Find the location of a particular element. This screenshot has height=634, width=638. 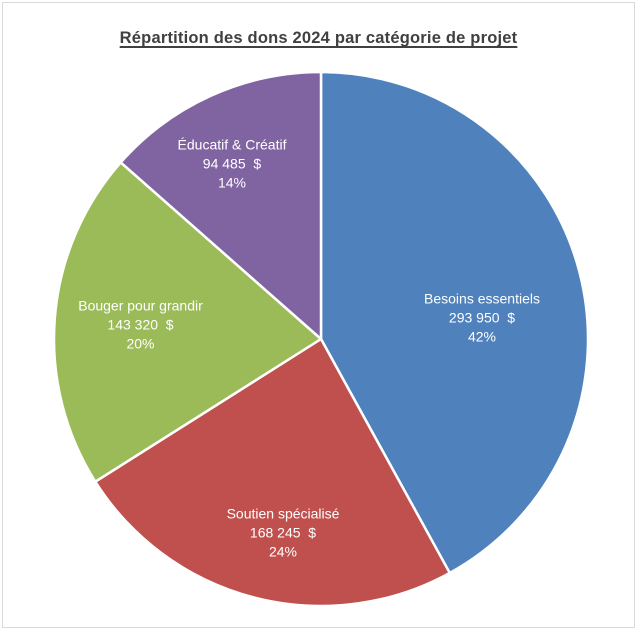

slice-category-label: Éducatif & Créatif is located at coordinates (232, 145).